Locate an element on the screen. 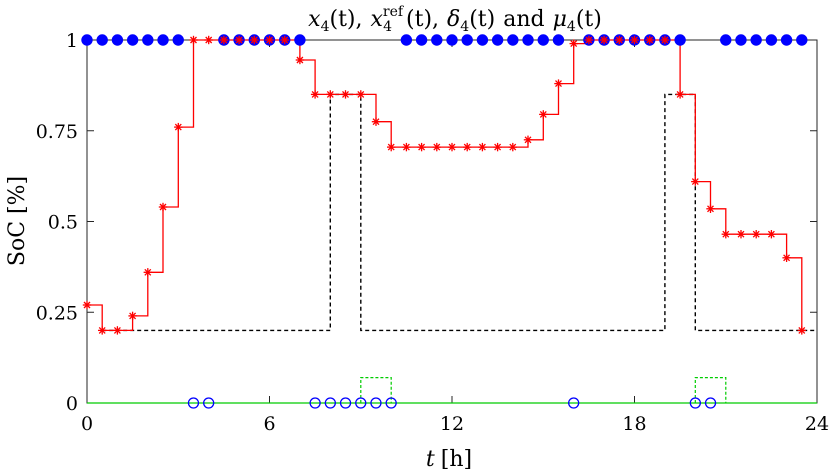 This screenshot has height=474, width=830. title-delta: δ is located at coordinates (453, 19).